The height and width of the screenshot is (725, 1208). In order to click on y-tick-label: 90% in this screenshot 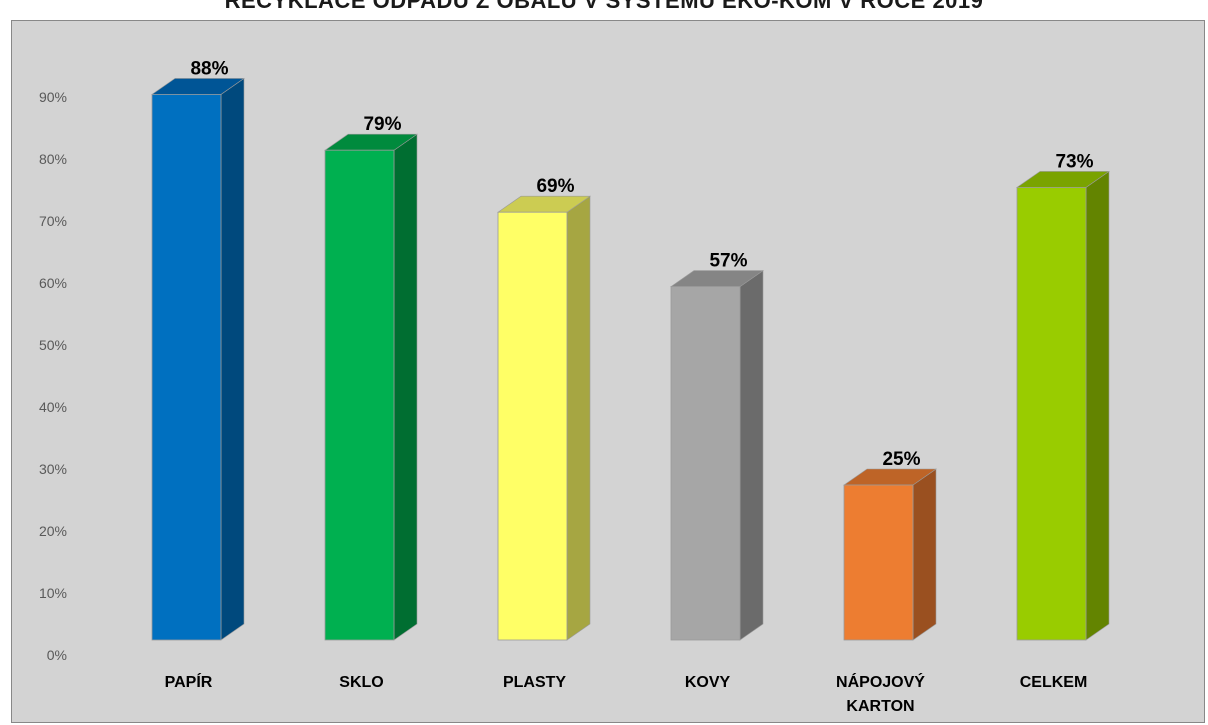, I will do `click(53, 97)`.